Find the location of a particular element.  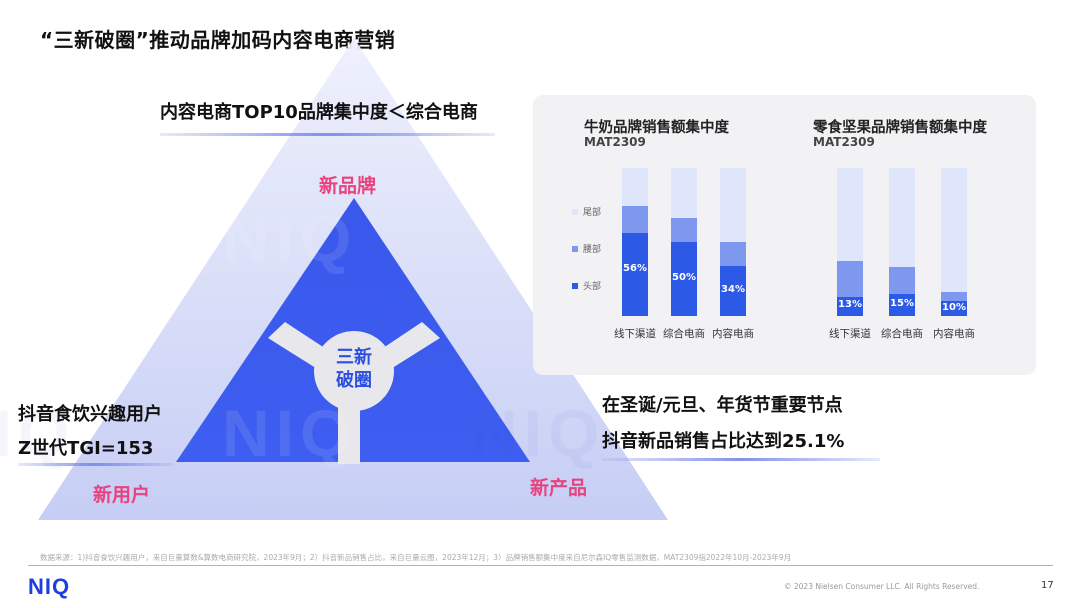

center-label: 三新 破圈 is located at coordinates (354, 369).